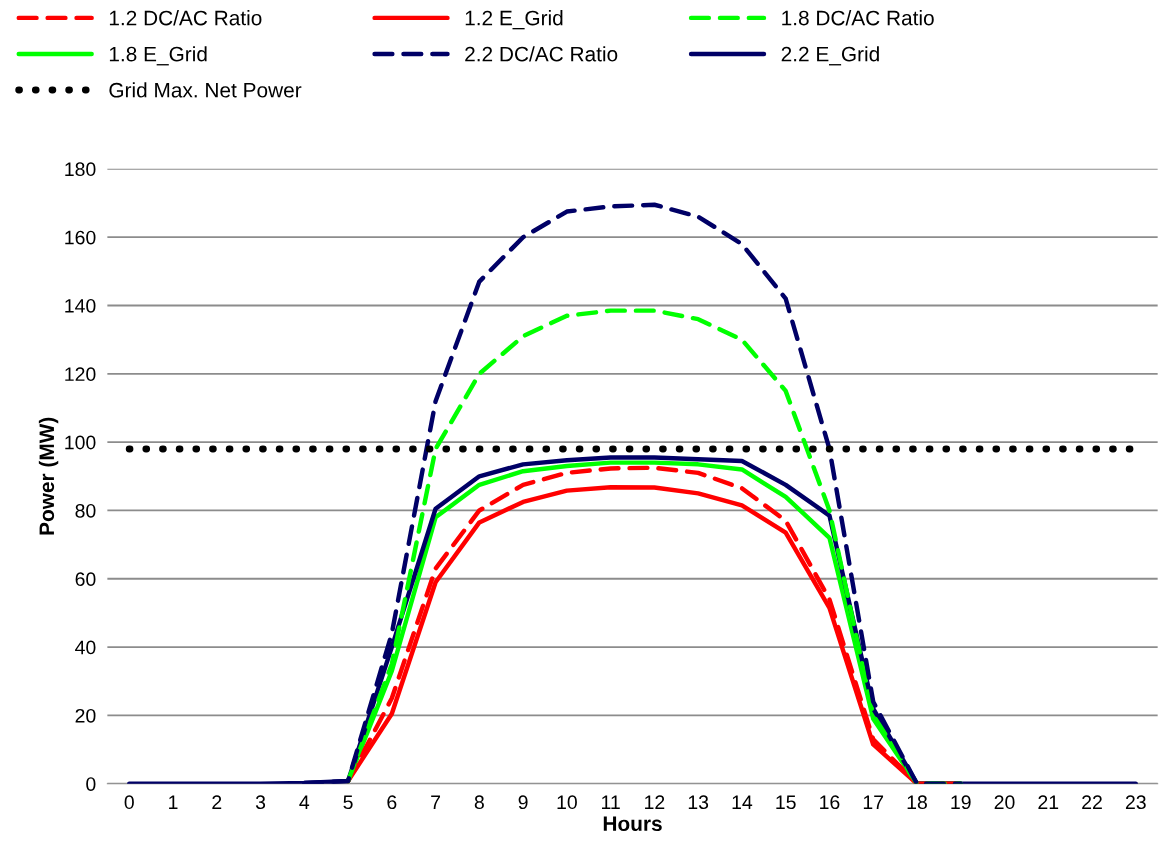  Describe the element at coordinates (85, 510) in the screenshot. I see `y-tick-label: 80` at that location.